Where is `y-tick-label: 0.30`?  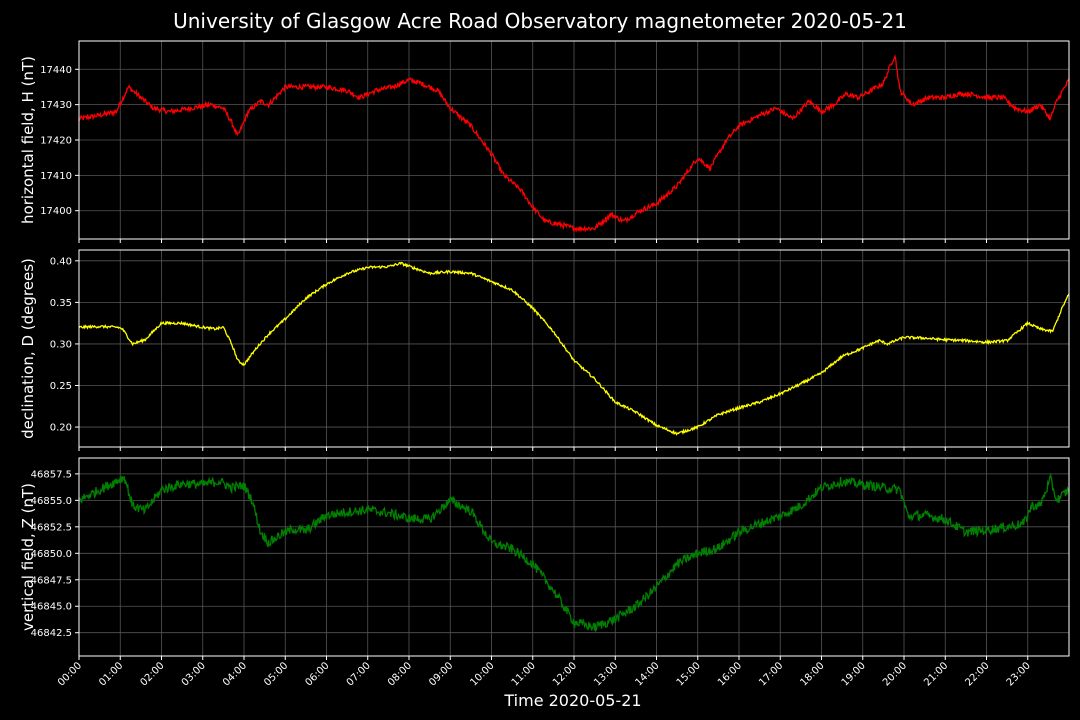 y-tick-label: 0.30 is located at coordinates (61, 344).